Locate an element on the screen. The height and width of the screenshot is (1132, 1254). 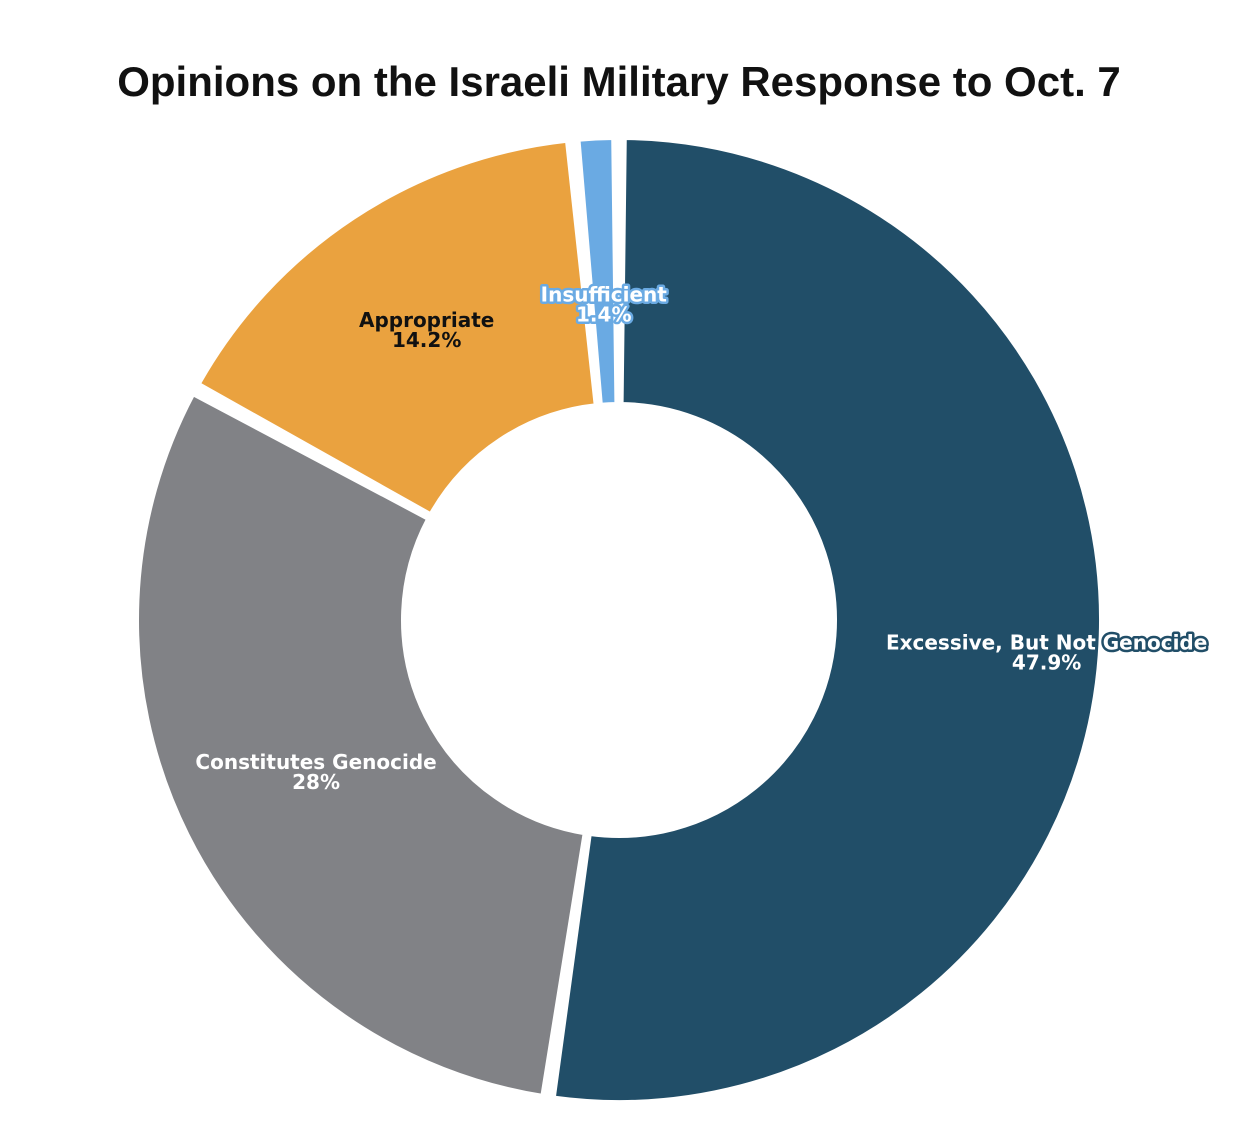
slice-appropriate is located at coordinates (397, 327).